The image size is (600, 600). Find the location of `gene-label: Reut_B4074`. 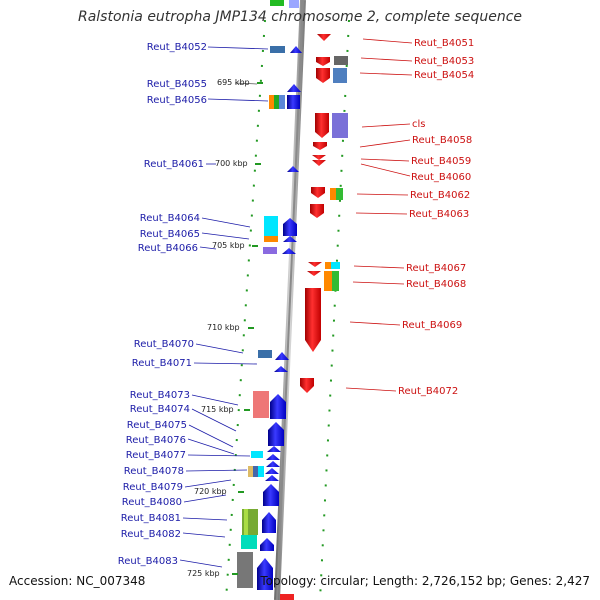

gene-label: Reut_B4074 is located at coordinates (160, 409).